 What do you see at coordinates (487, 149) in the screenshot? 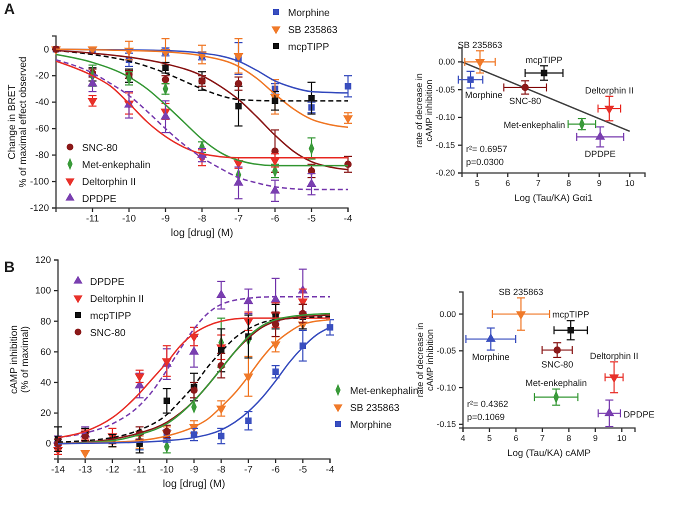
I see `annotation: r²= 0.6957` at bounding box center [487, 149].